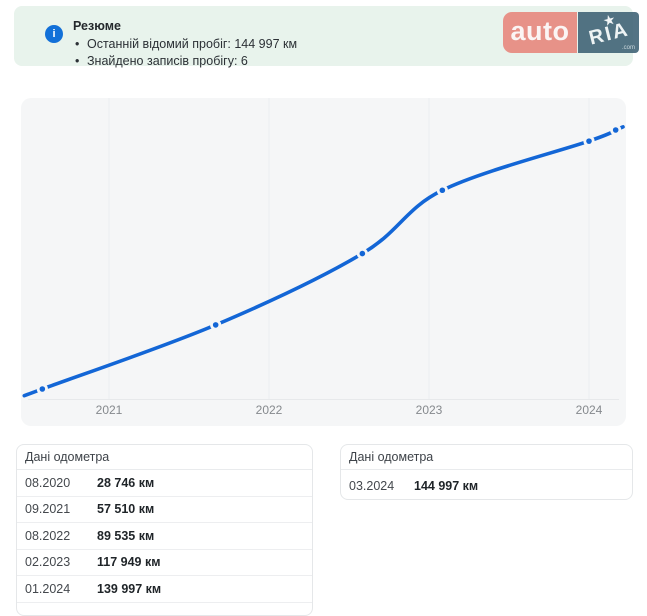  Describe the element at coordinates (589, 410) in the screenshot. I see `x-axis-tick-label: 2024` at that location.